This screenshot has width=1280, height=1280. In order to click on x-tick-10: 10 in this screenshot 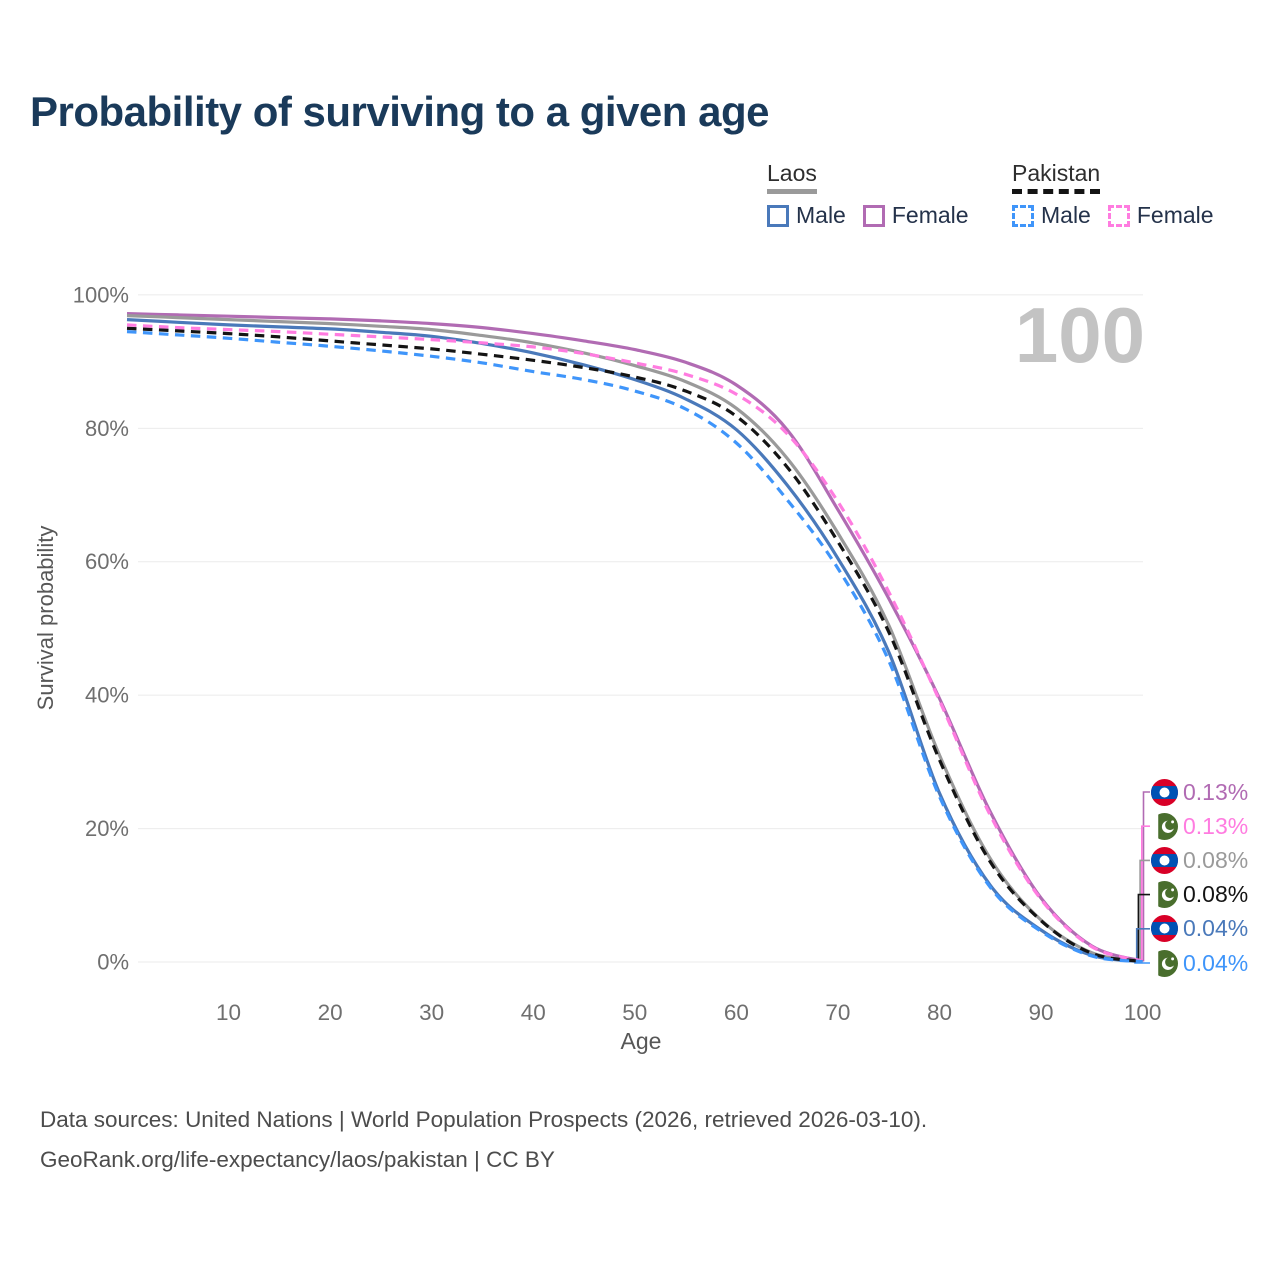, I will do `click(228, 1012)`.